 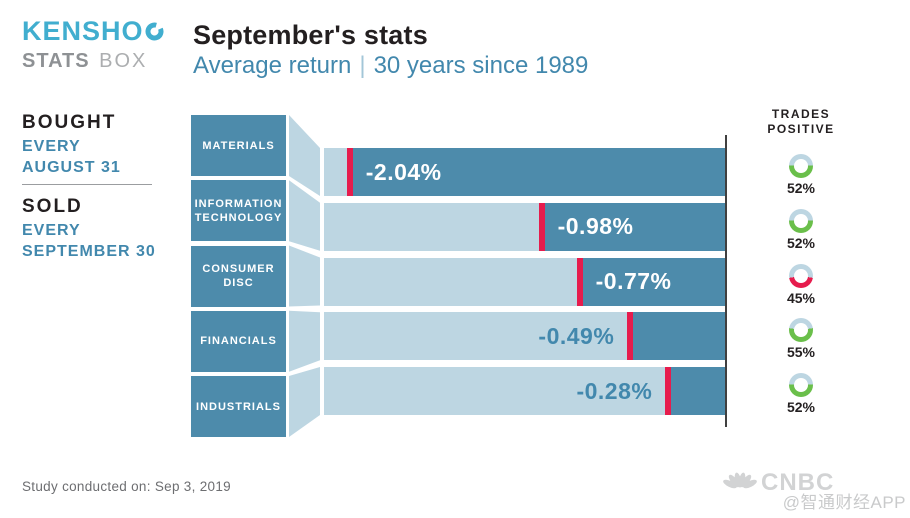 What do you see at coordinates (633, 281) in the screenshot?
I see `value-label: -0.77%` at bounding box center [633, 281].